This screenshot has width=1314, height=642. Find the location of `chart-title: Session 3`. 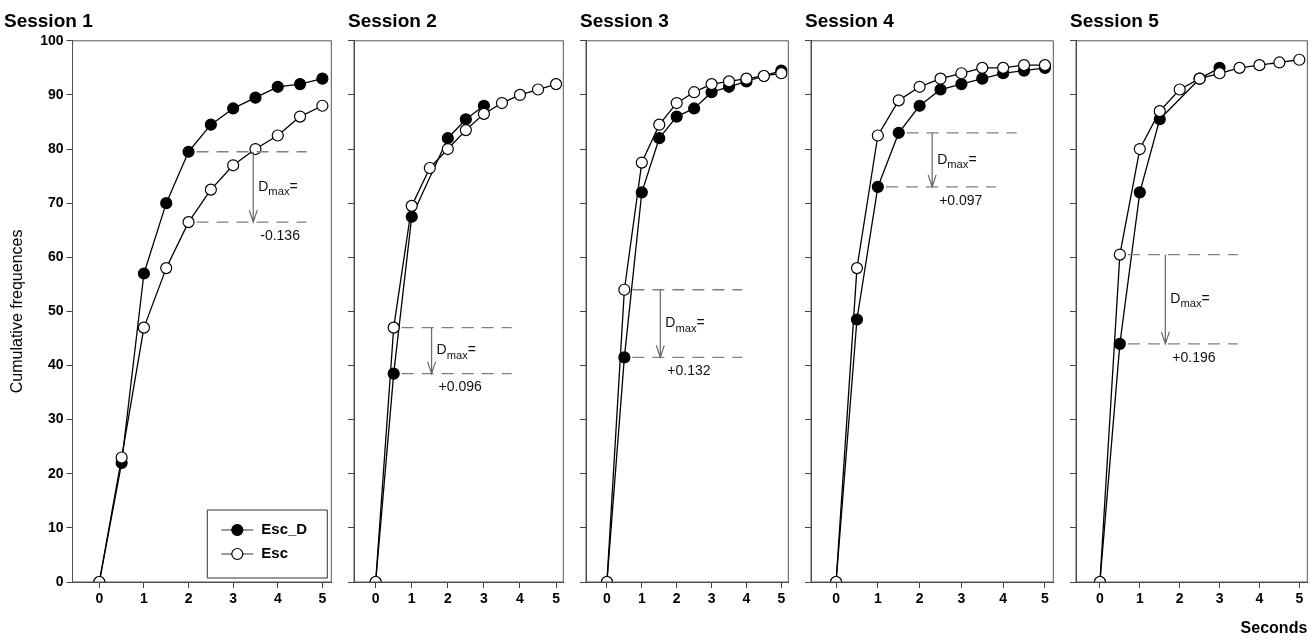

chart-title: Session 3 is located at coordinates (624, 20).